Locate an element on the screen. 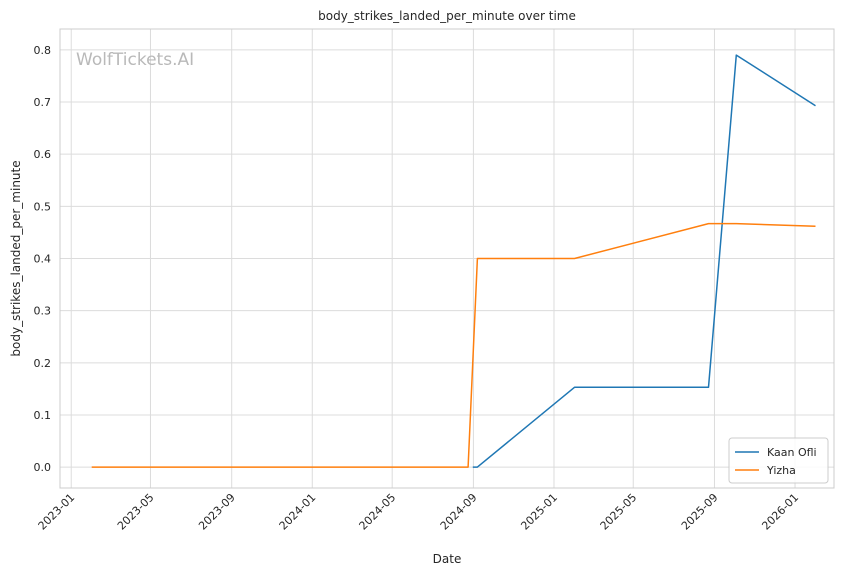 The image size is (844, 575). y-tick-label: 0.3 is located at coordinates (43, 311).